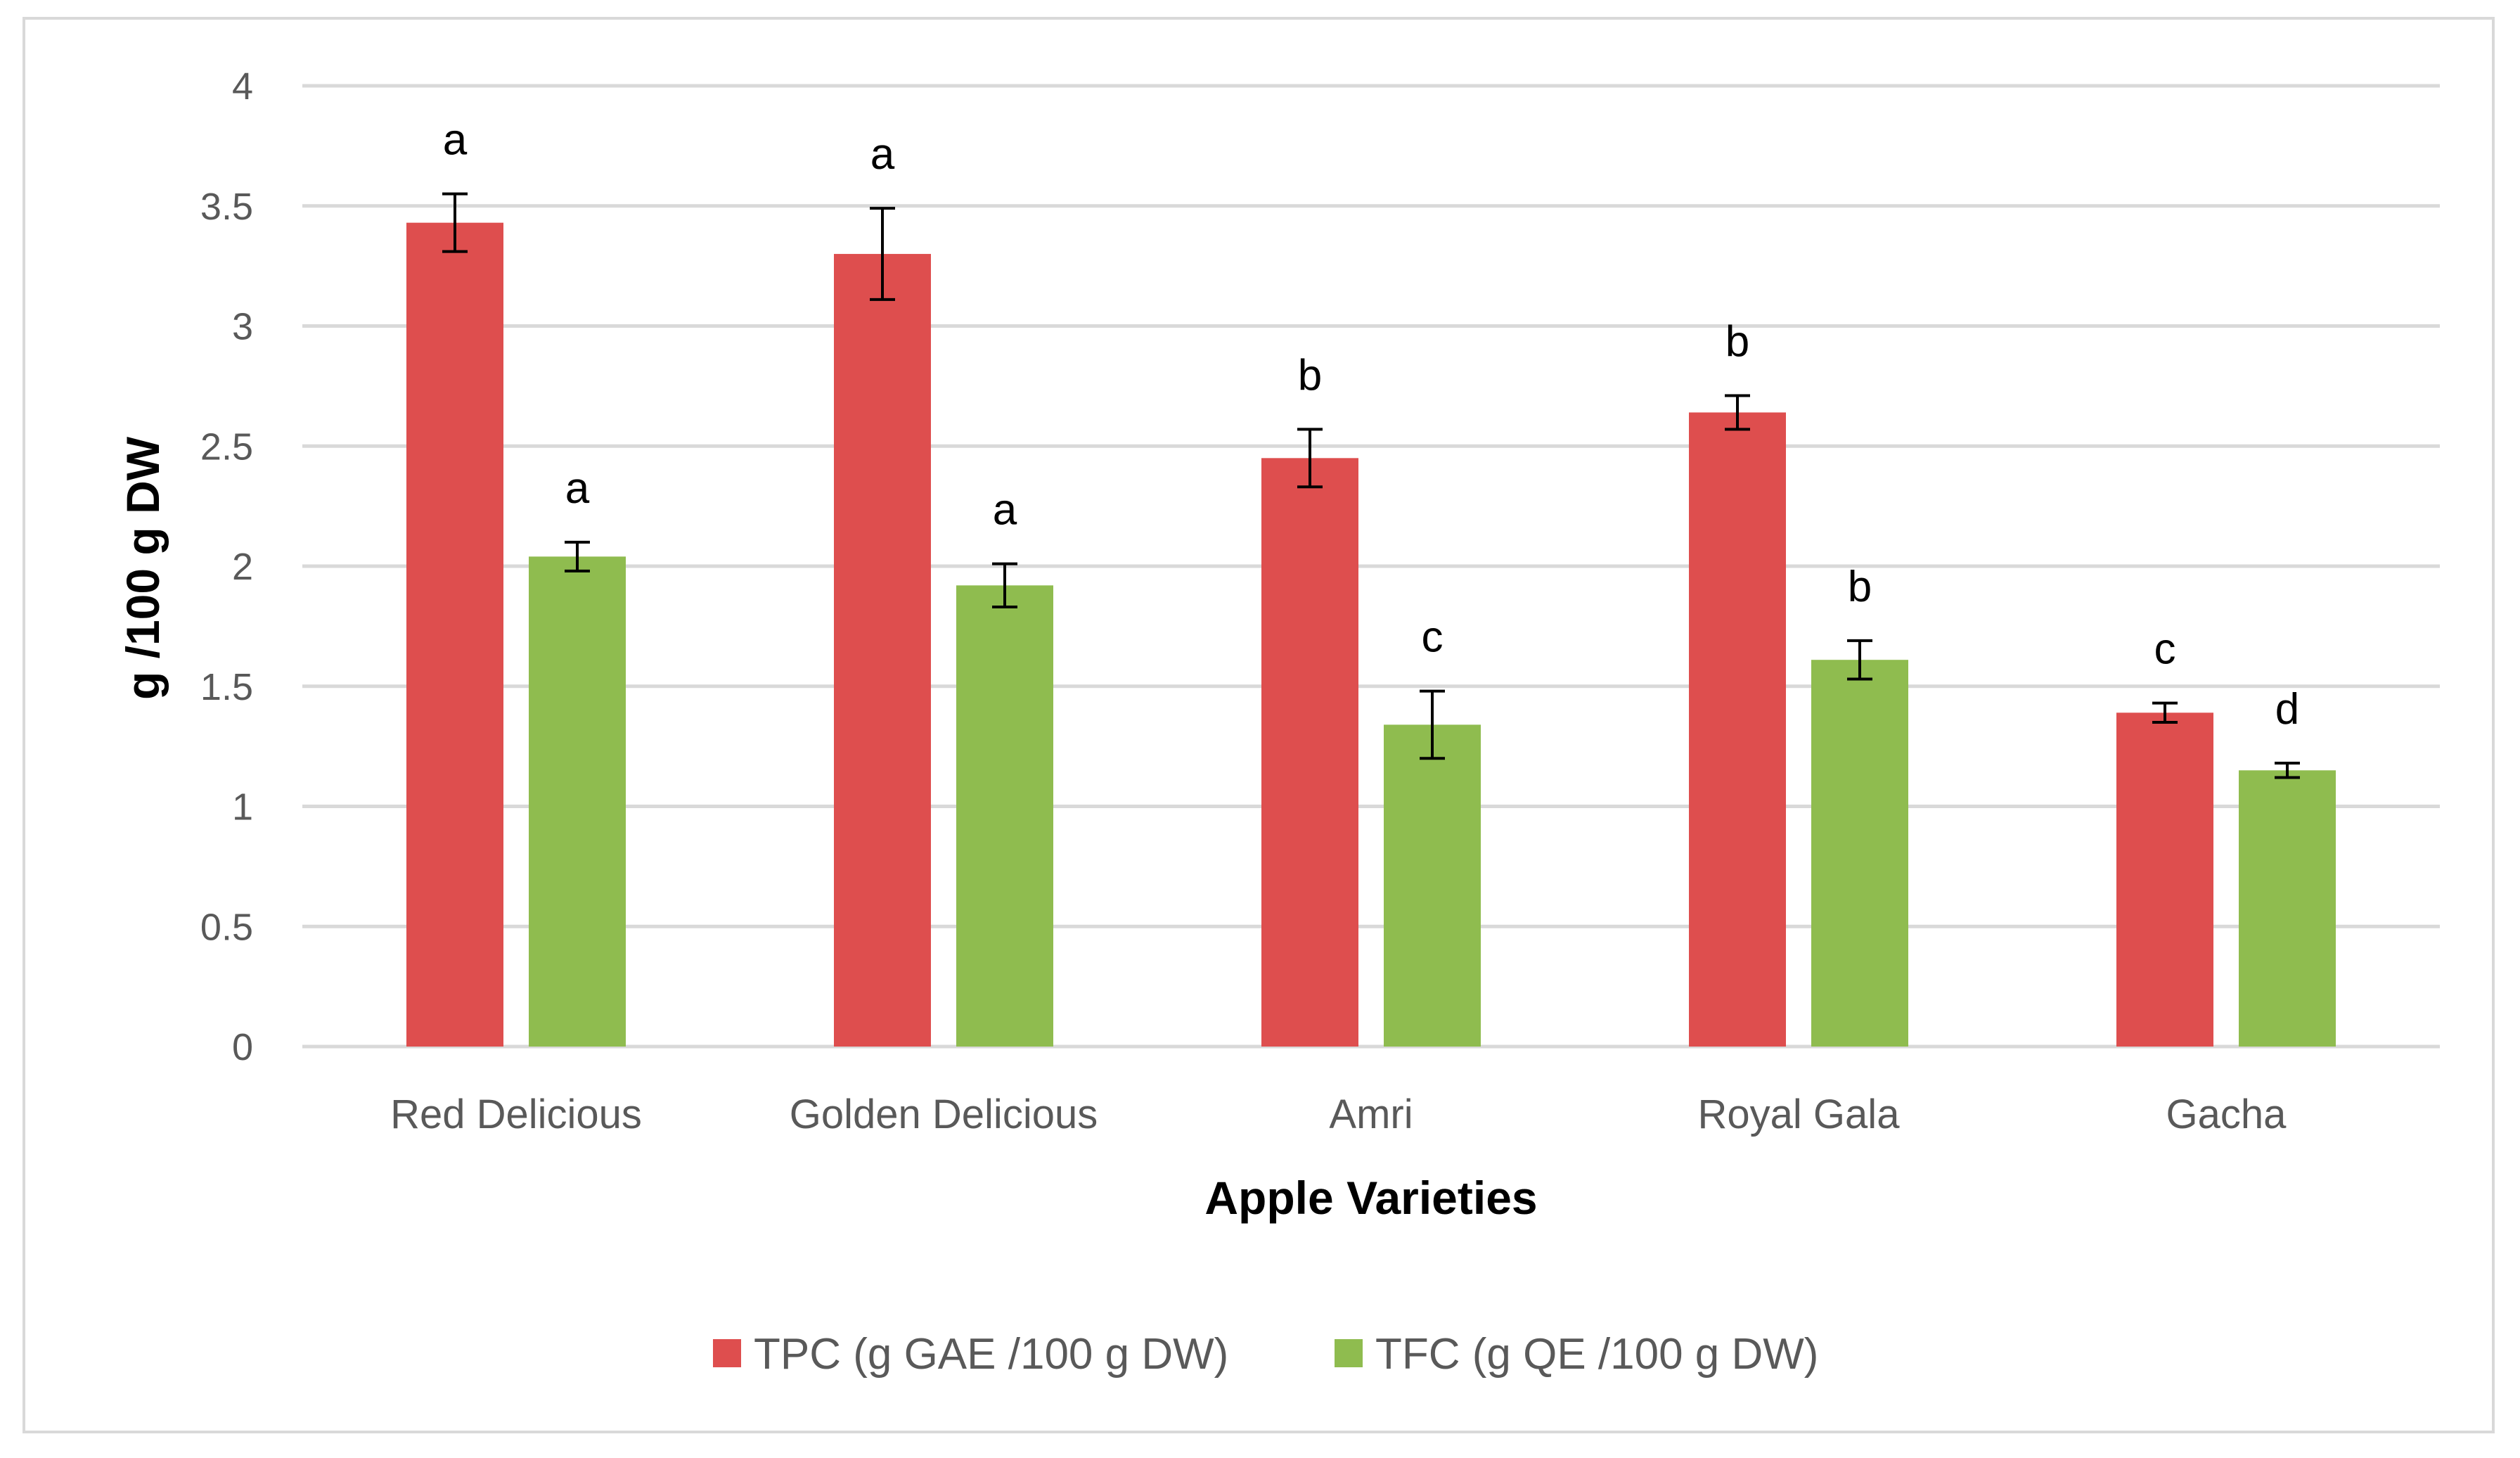  What do you see at coordinates (1309, 752) in the screenshot?
I see `bar-tpc-amri` at bounding box center [1309, 752].